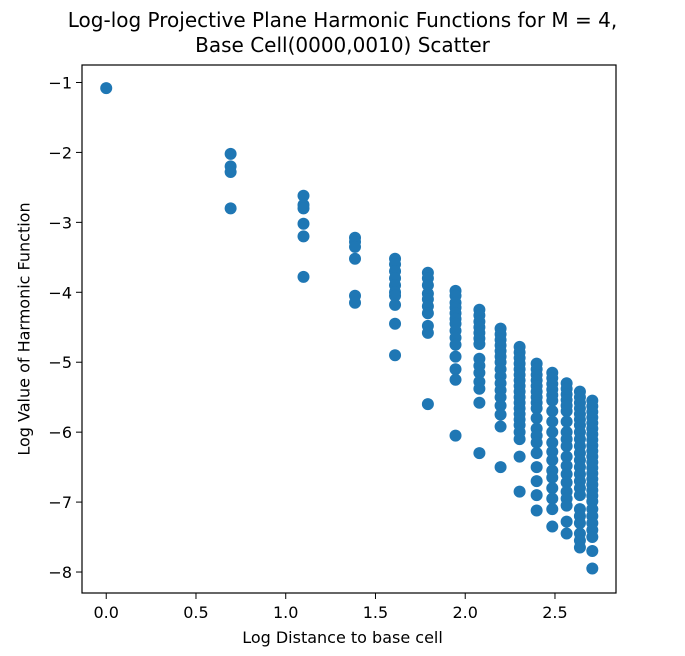  What do you see at coordinates (60, 292) in the screenshot?
I see `y-tick-label: −4` at bounding box center [60, 292].